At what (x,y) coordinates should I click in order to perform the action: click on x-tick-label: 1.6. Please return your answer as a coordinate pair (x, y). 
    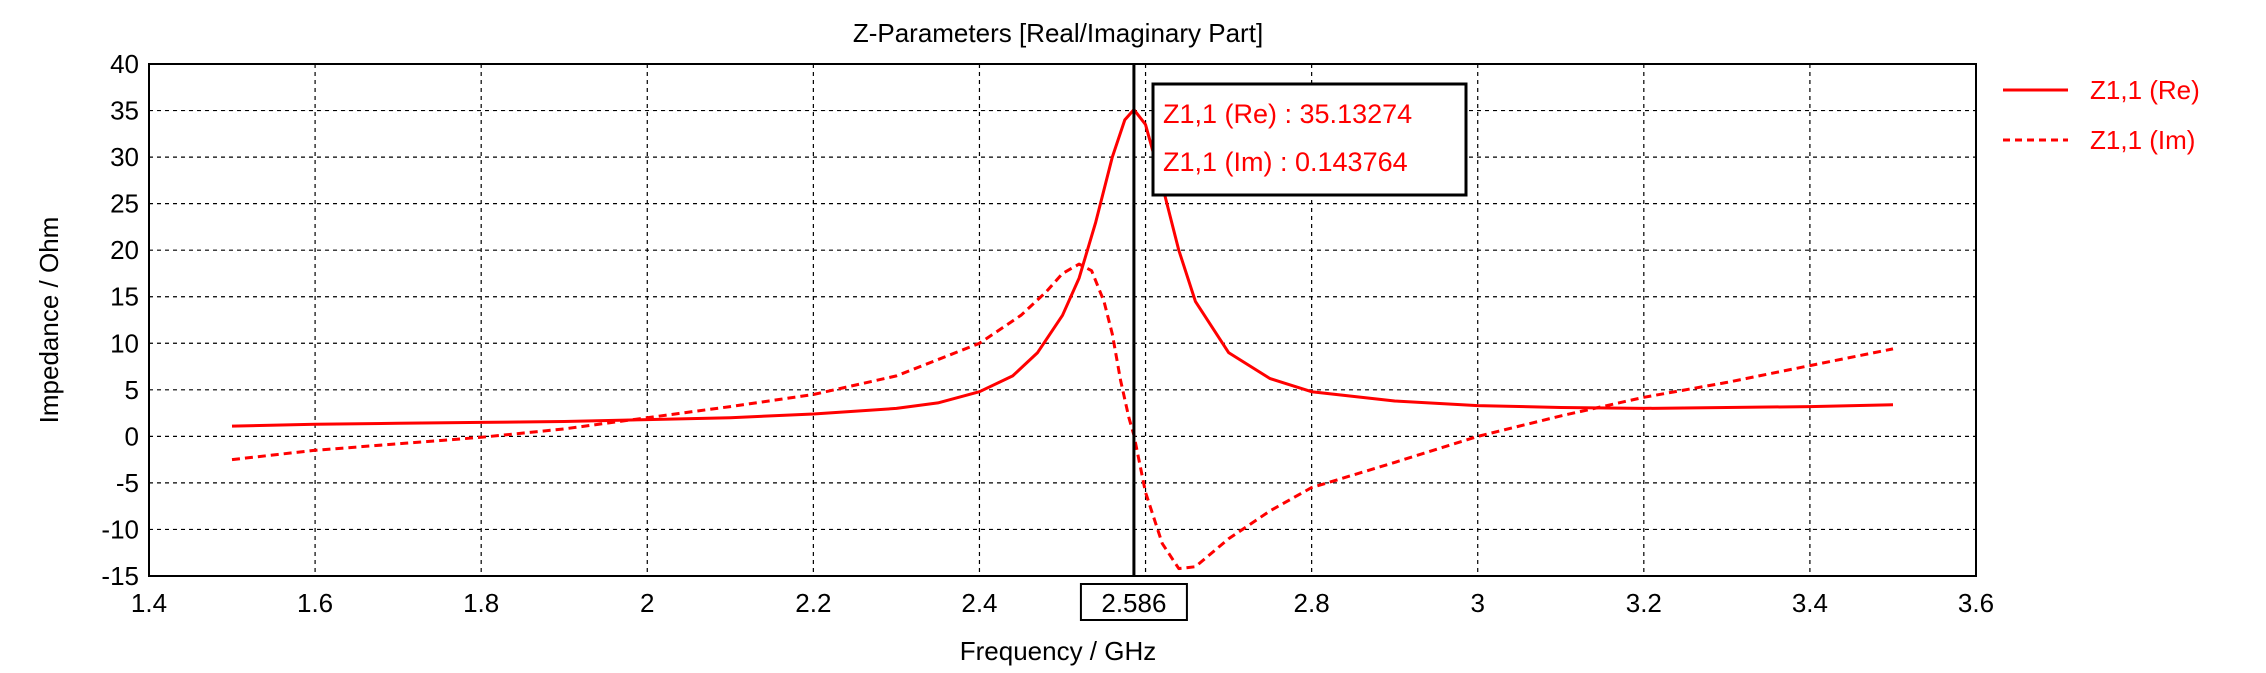
    Looking at the image, I should click on (315, 603).